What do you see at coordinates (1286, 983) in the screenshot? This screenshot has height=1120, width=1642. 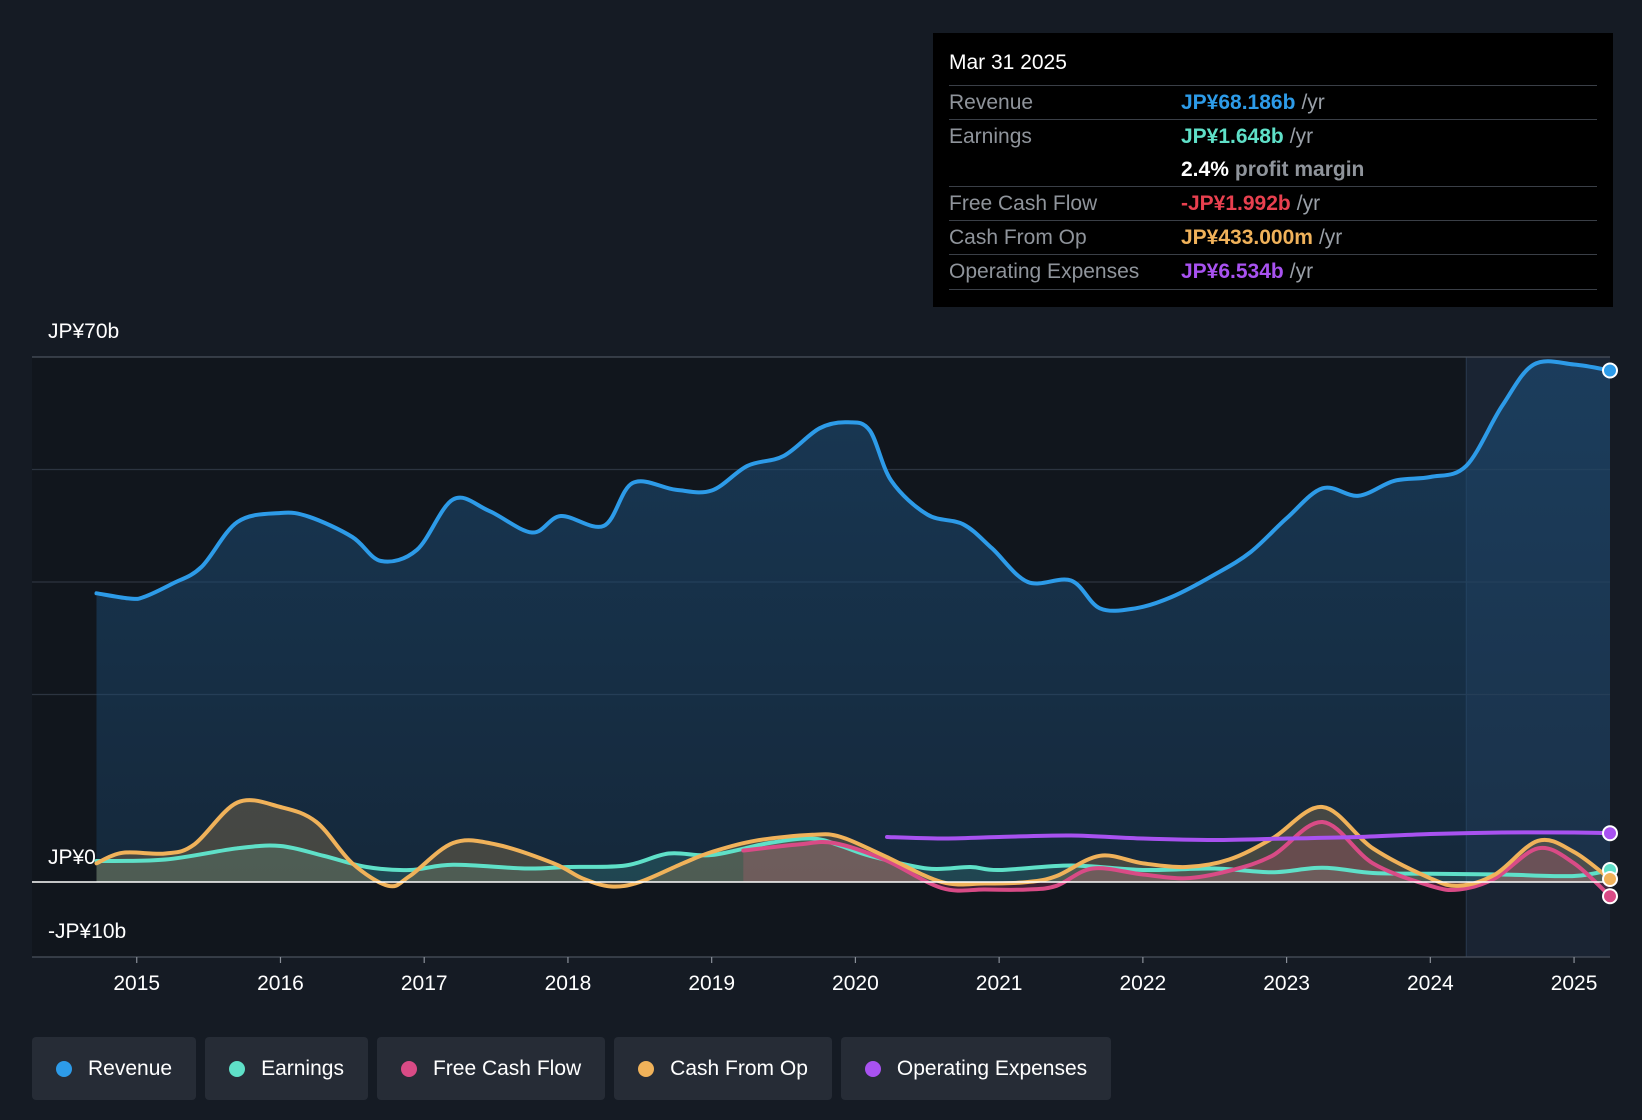 I see `x-tick-label: 2023` at bounding box center [1286, 983].